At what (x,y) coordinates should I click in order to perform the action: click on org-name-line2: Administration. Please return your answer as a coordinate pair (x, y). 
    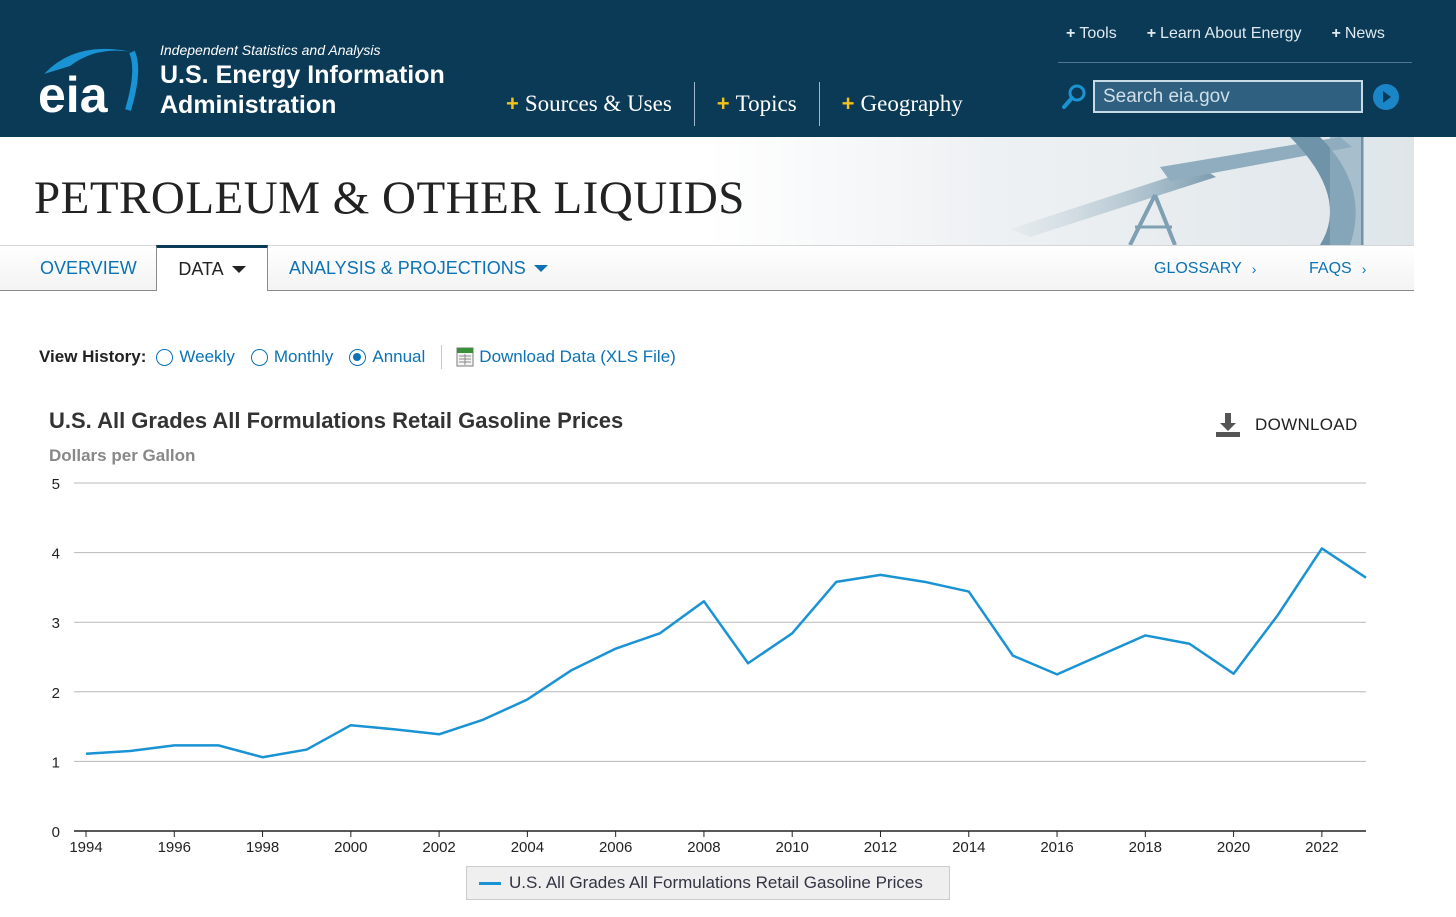
    Looking at the image, I should click on (248, 105).